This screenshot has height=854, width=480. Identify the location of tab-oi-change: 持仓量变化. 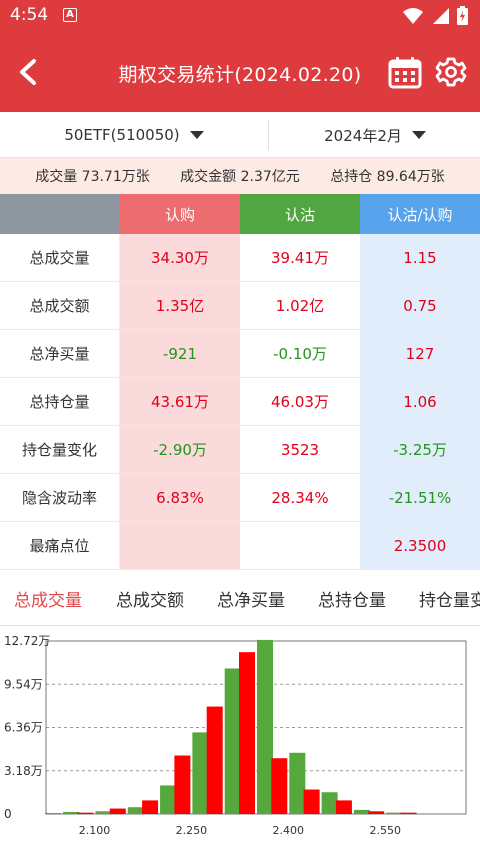
(449, 601).